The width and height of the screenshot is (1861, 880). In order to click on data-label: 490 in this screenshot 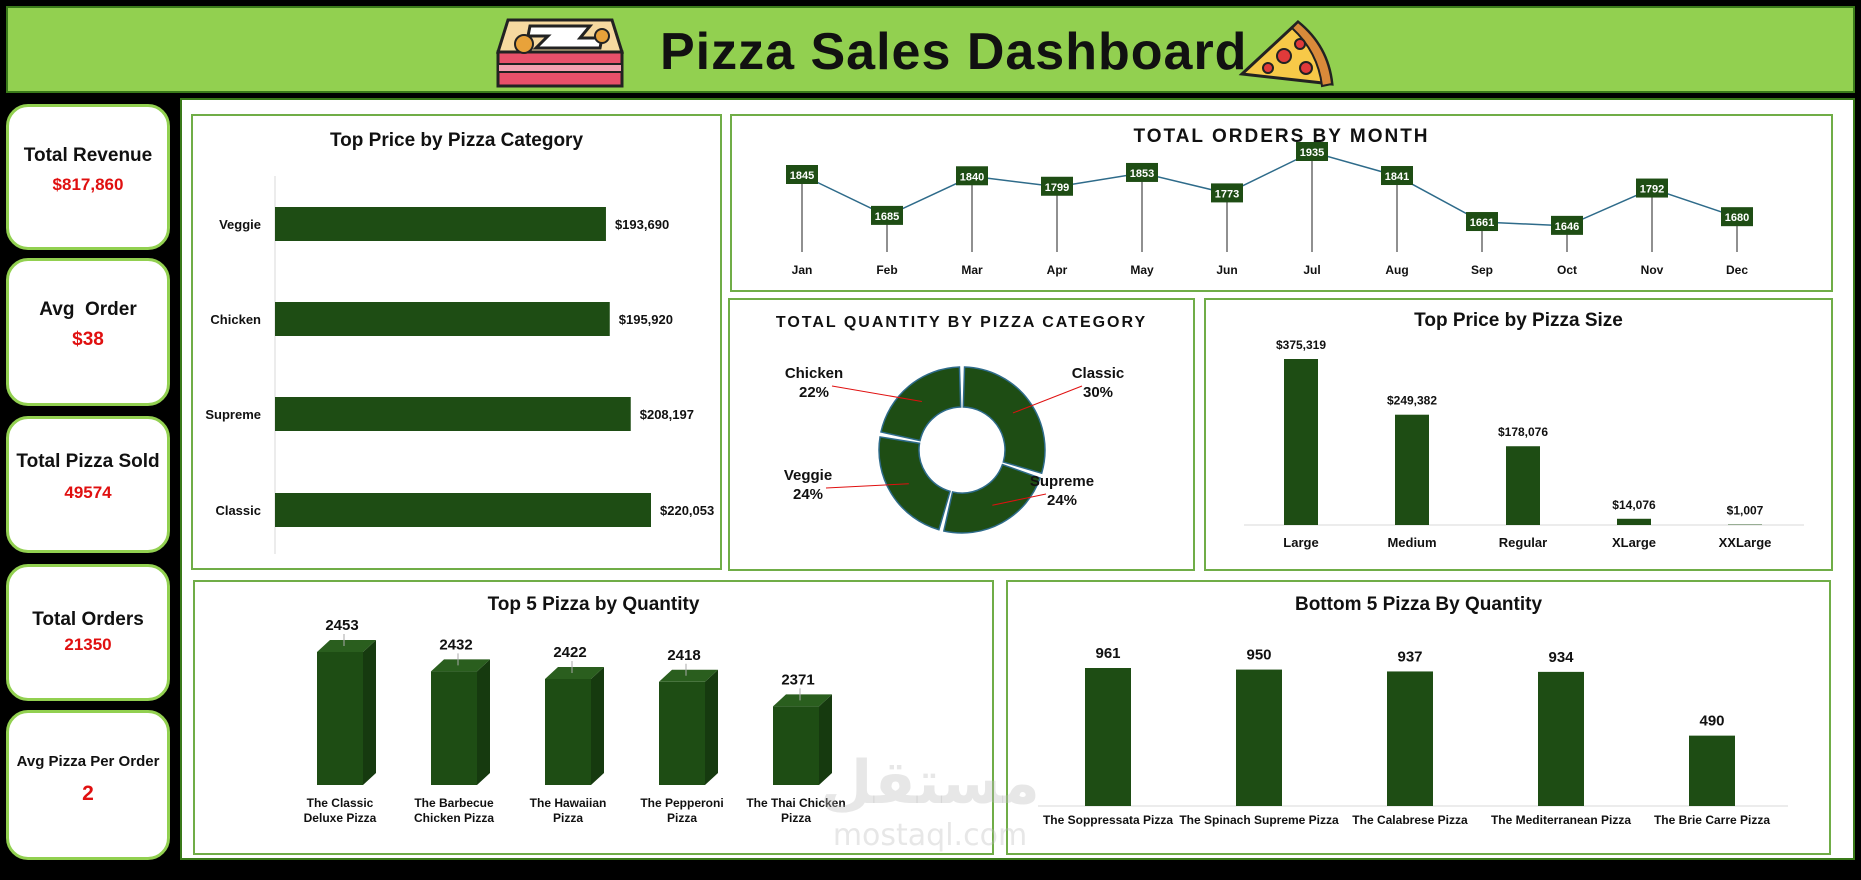, I will do `click(1711, 721)`.